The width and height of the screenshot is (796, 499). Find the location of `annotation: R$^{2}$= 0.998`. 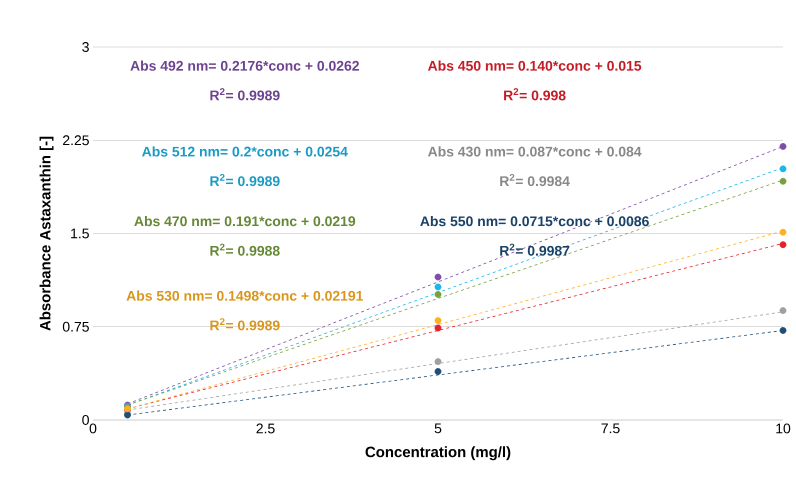

annotation: R$^{2}$= 0.998 is located at coordinates (535, 94).